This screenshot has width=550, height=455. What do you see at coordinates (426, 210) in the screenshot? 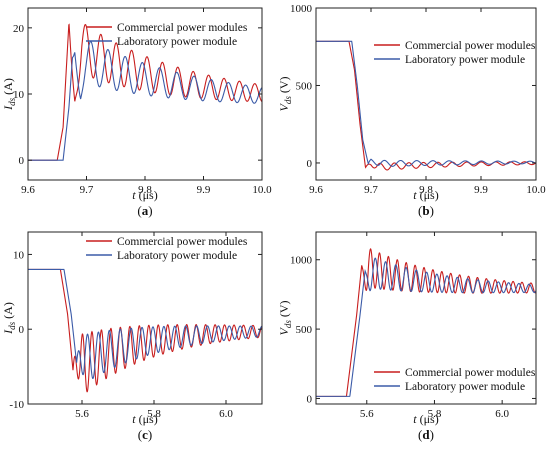
I see `panel-label: (b)` at bounding box center [426, 210].